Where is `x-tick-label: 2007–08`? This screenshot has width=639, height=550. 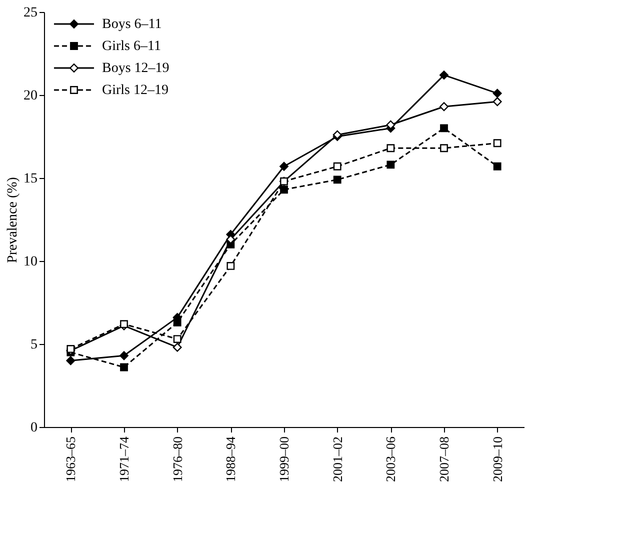
x-tick-label: 2007–08 is located at coordinates (444, 459).